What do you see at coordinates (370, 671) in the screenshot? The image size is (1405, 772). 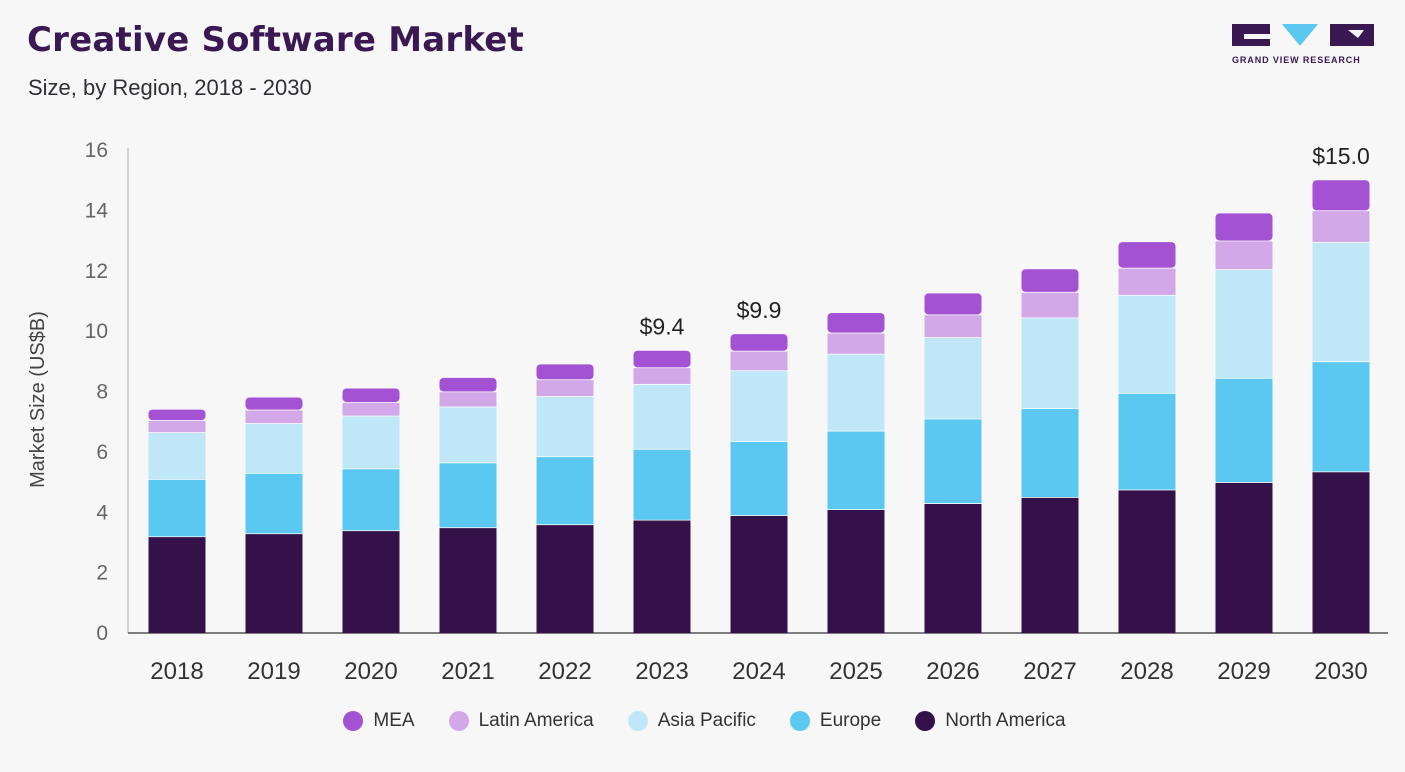 I see `x-tick-label: 2020` at bounding box center [370, 671].